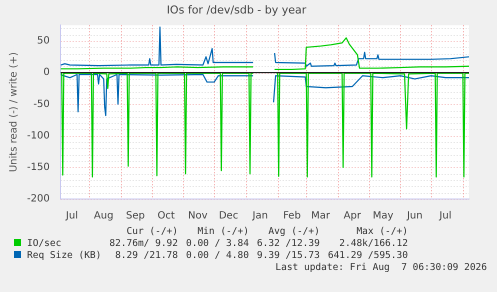  Describe the element at coordinates (46, 72) in the screenshot. I see `y-tick-label: 0` at that location.